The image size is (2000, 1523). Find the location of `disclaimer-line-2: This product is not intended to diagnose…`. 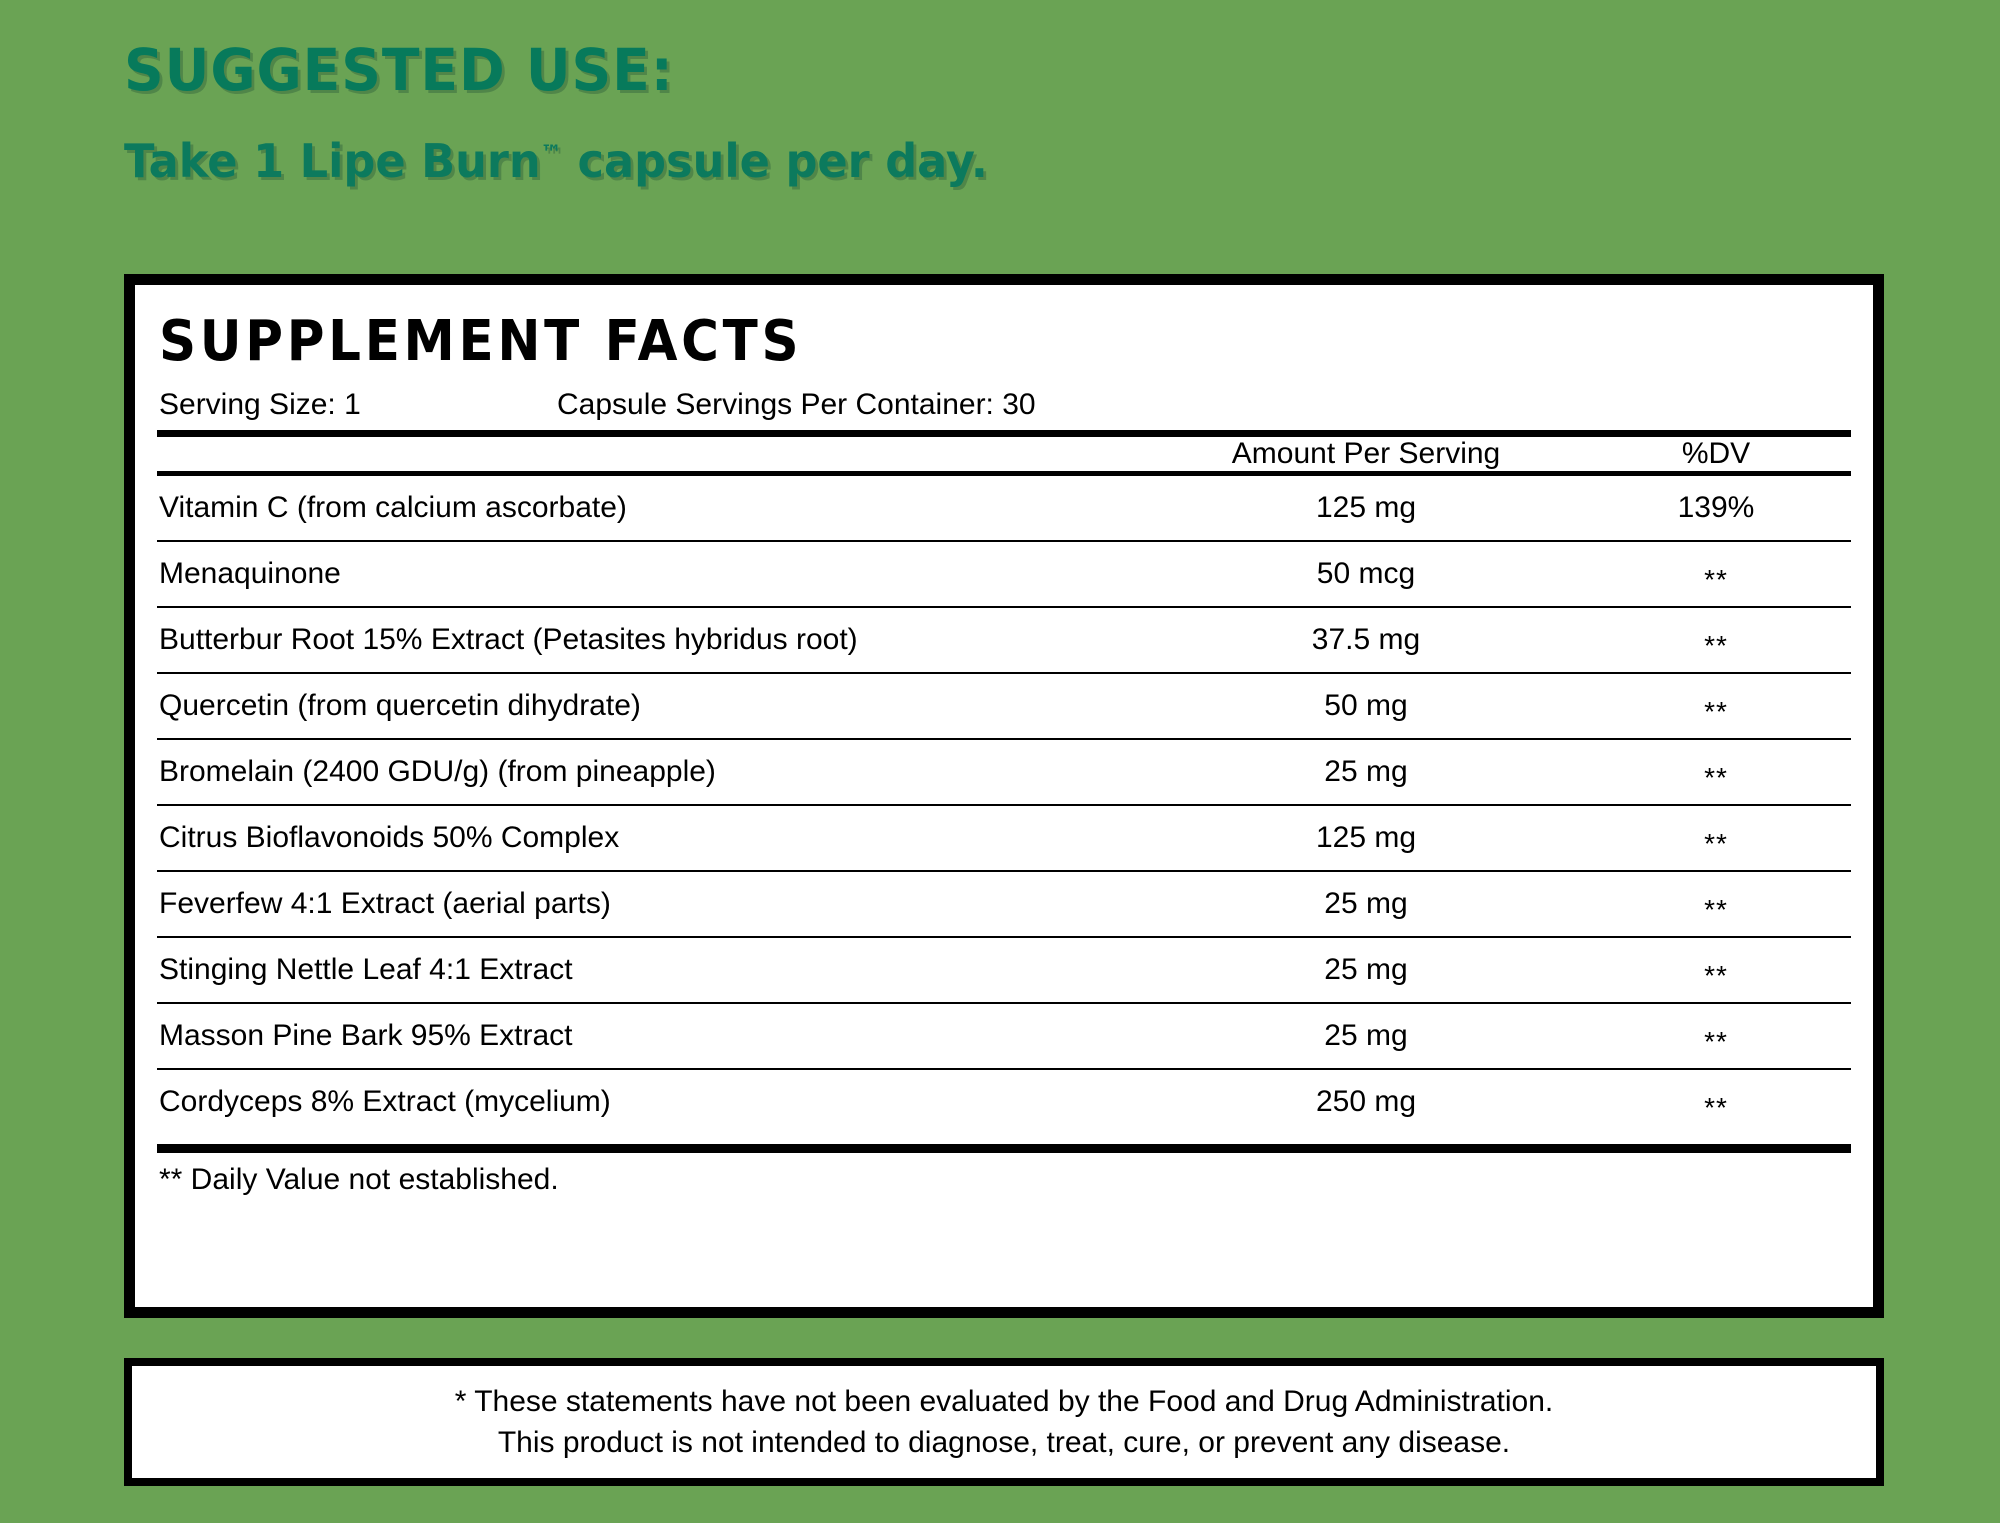

disclaimer-line-2: This product is not intended to diagnose… is located at coordinates (1004, 1442).